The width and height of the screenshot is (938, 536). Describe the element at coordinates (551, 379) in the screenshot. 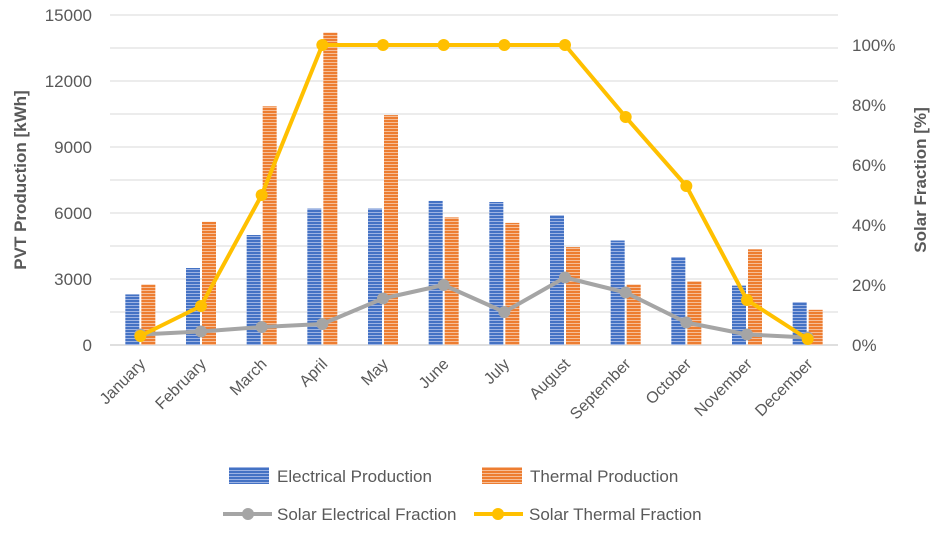

I see `x-tick-label: August` at that location.